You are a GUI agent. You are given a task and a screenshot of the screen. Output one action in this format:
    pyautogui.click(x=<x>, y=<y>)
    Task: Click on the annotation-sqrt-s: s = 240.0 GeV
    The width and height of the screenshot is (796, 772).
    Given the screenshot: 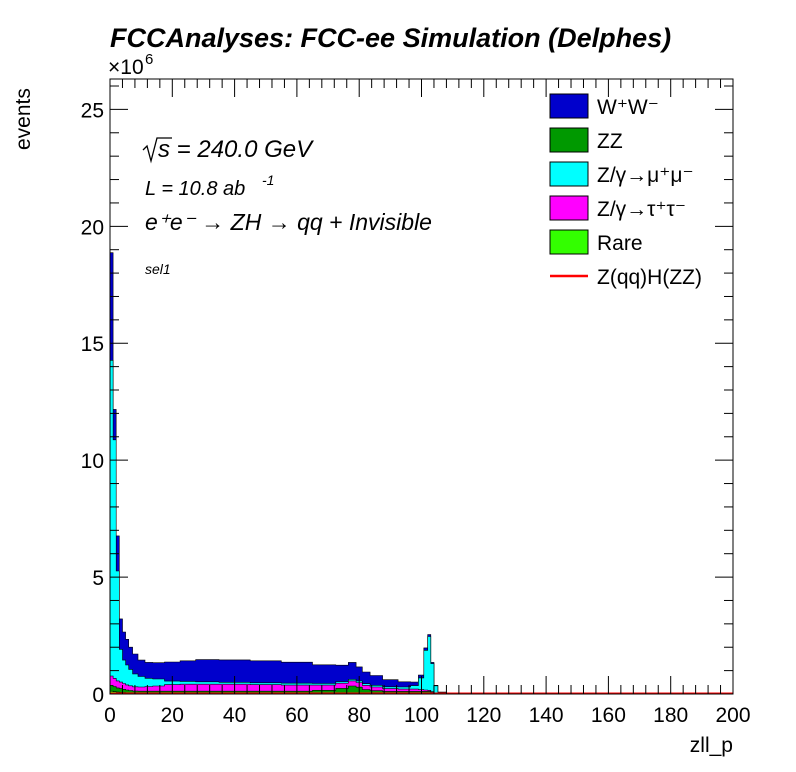 What is the action you would take?
    pyautogui.click(x=228, y=150)
    